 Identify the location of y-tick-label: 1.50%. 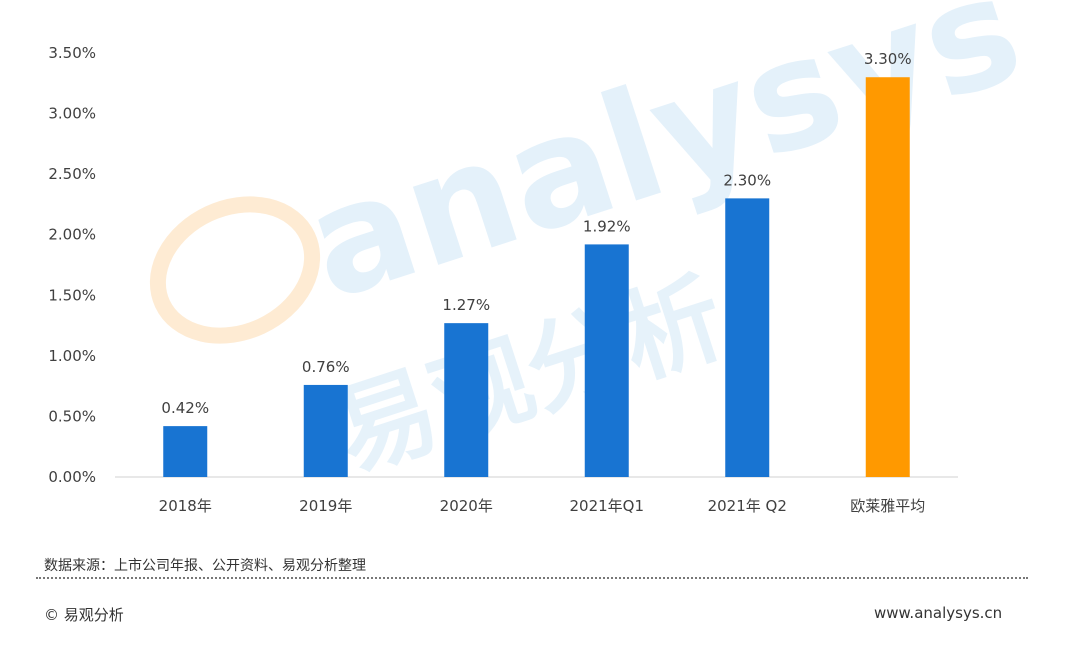
(72, 295).